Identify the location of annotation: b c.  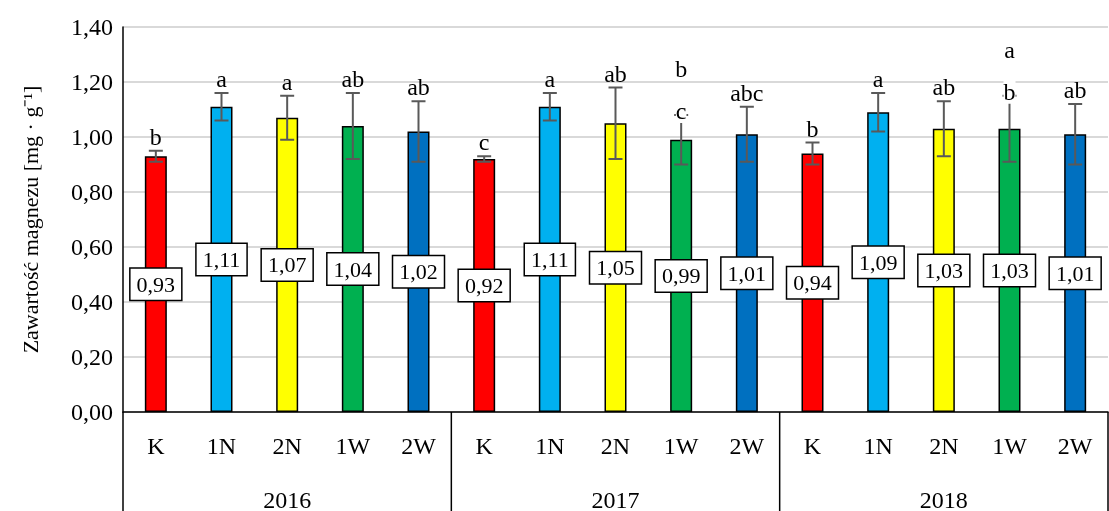
(681, 90).